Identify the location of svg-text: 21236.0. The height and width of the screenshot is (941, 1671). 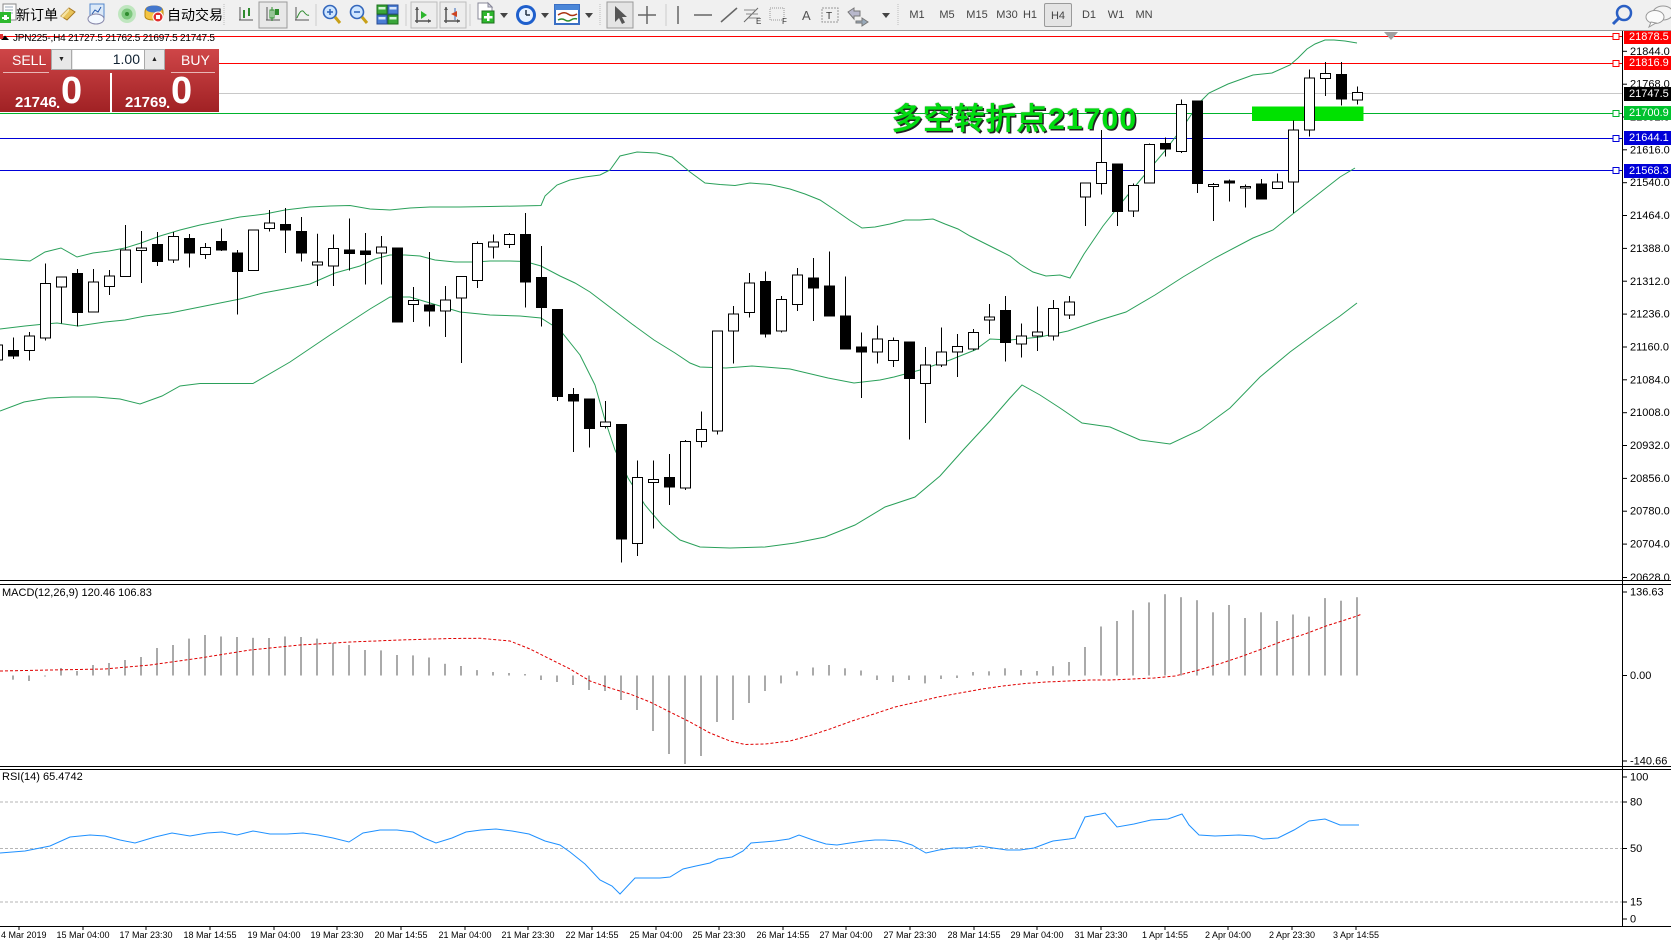
(1650, 315).